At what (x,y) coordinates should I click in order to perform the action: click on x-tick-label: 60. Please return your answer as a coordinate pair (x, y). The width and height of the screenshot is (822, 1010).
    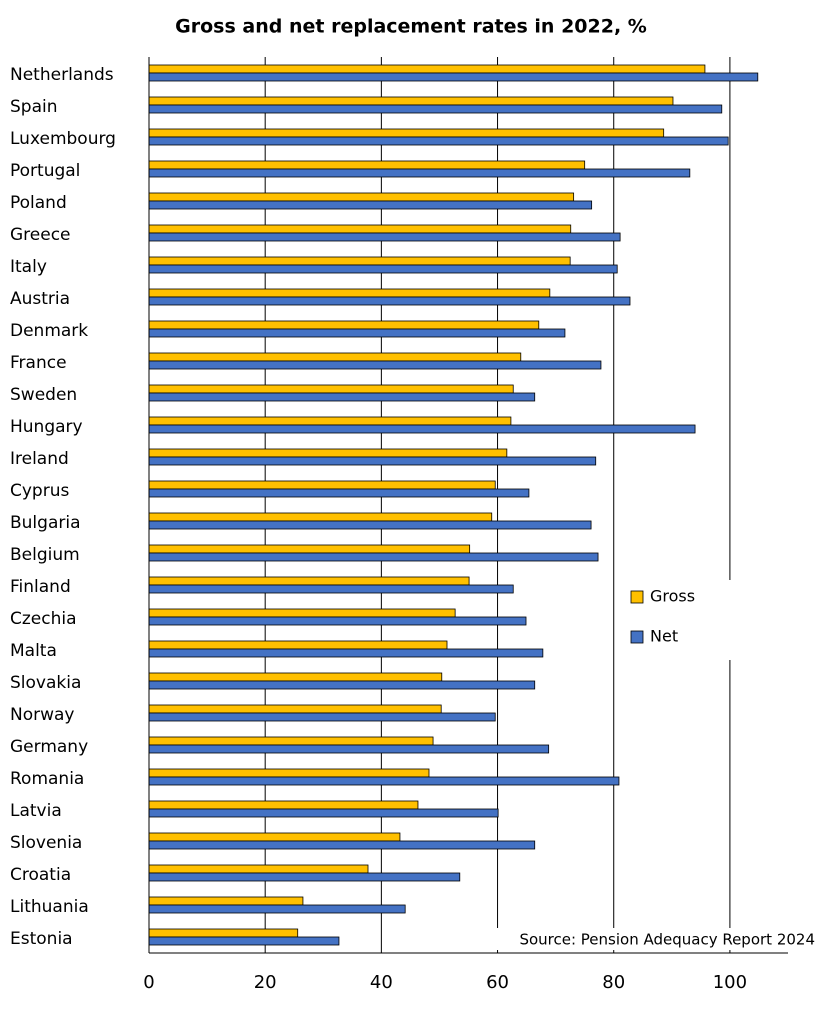
    Looking at the image, I should click on (497, 982).